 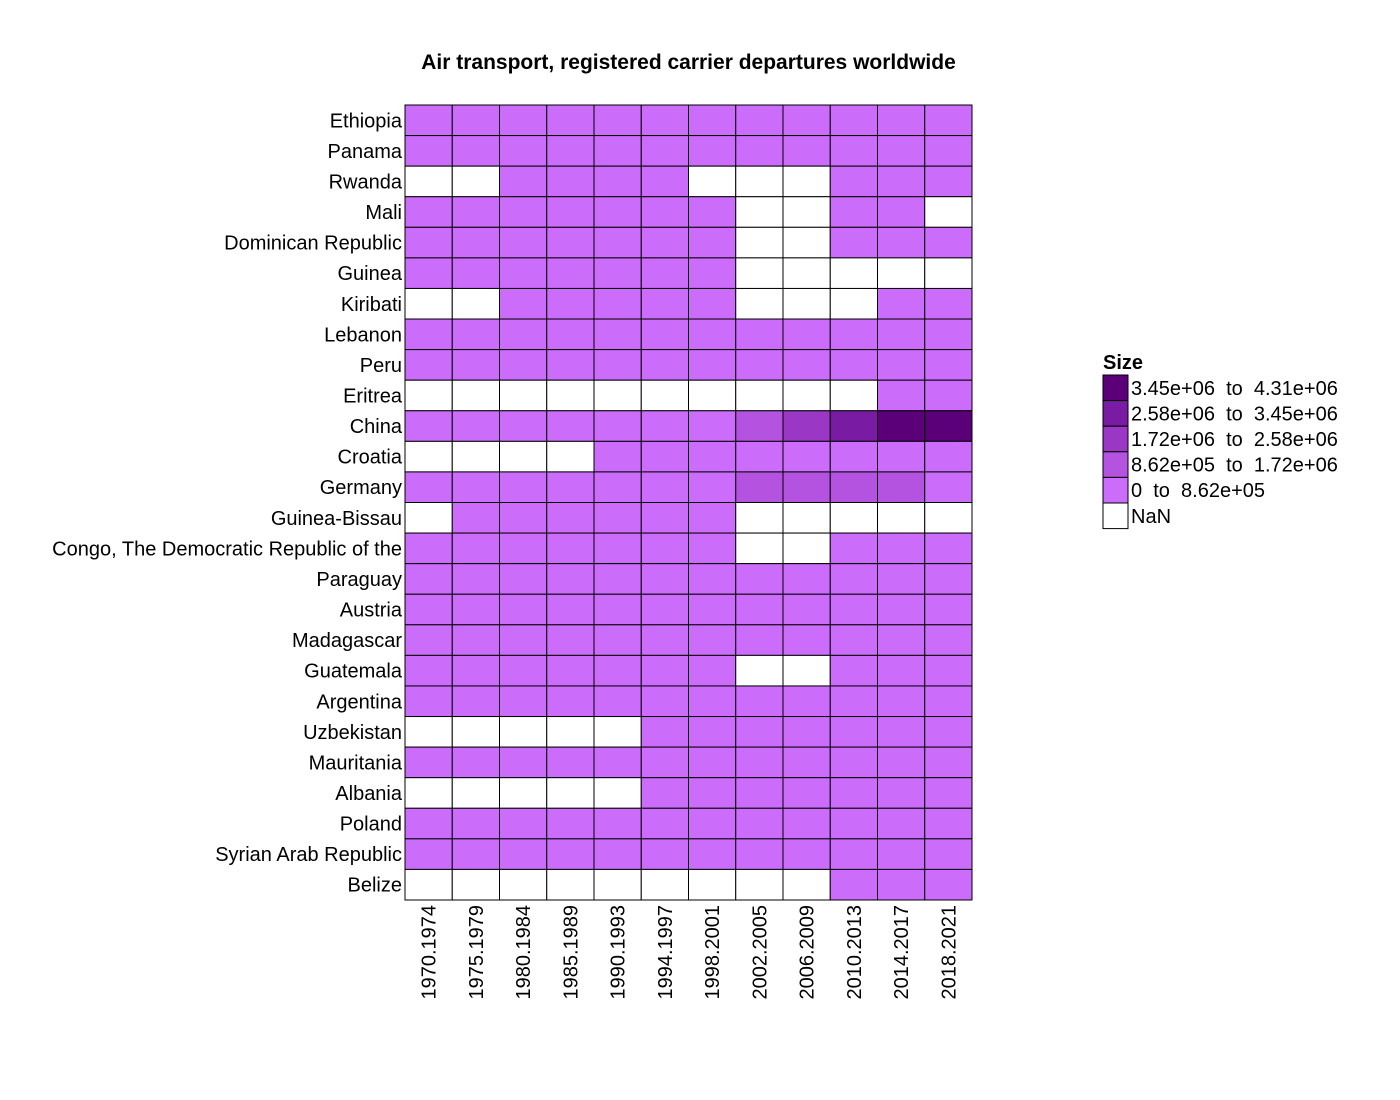 What do you see at coordinates (381, 366) in the screenshot?
I see `row-label: Peru` at bounding box center [381, 366].